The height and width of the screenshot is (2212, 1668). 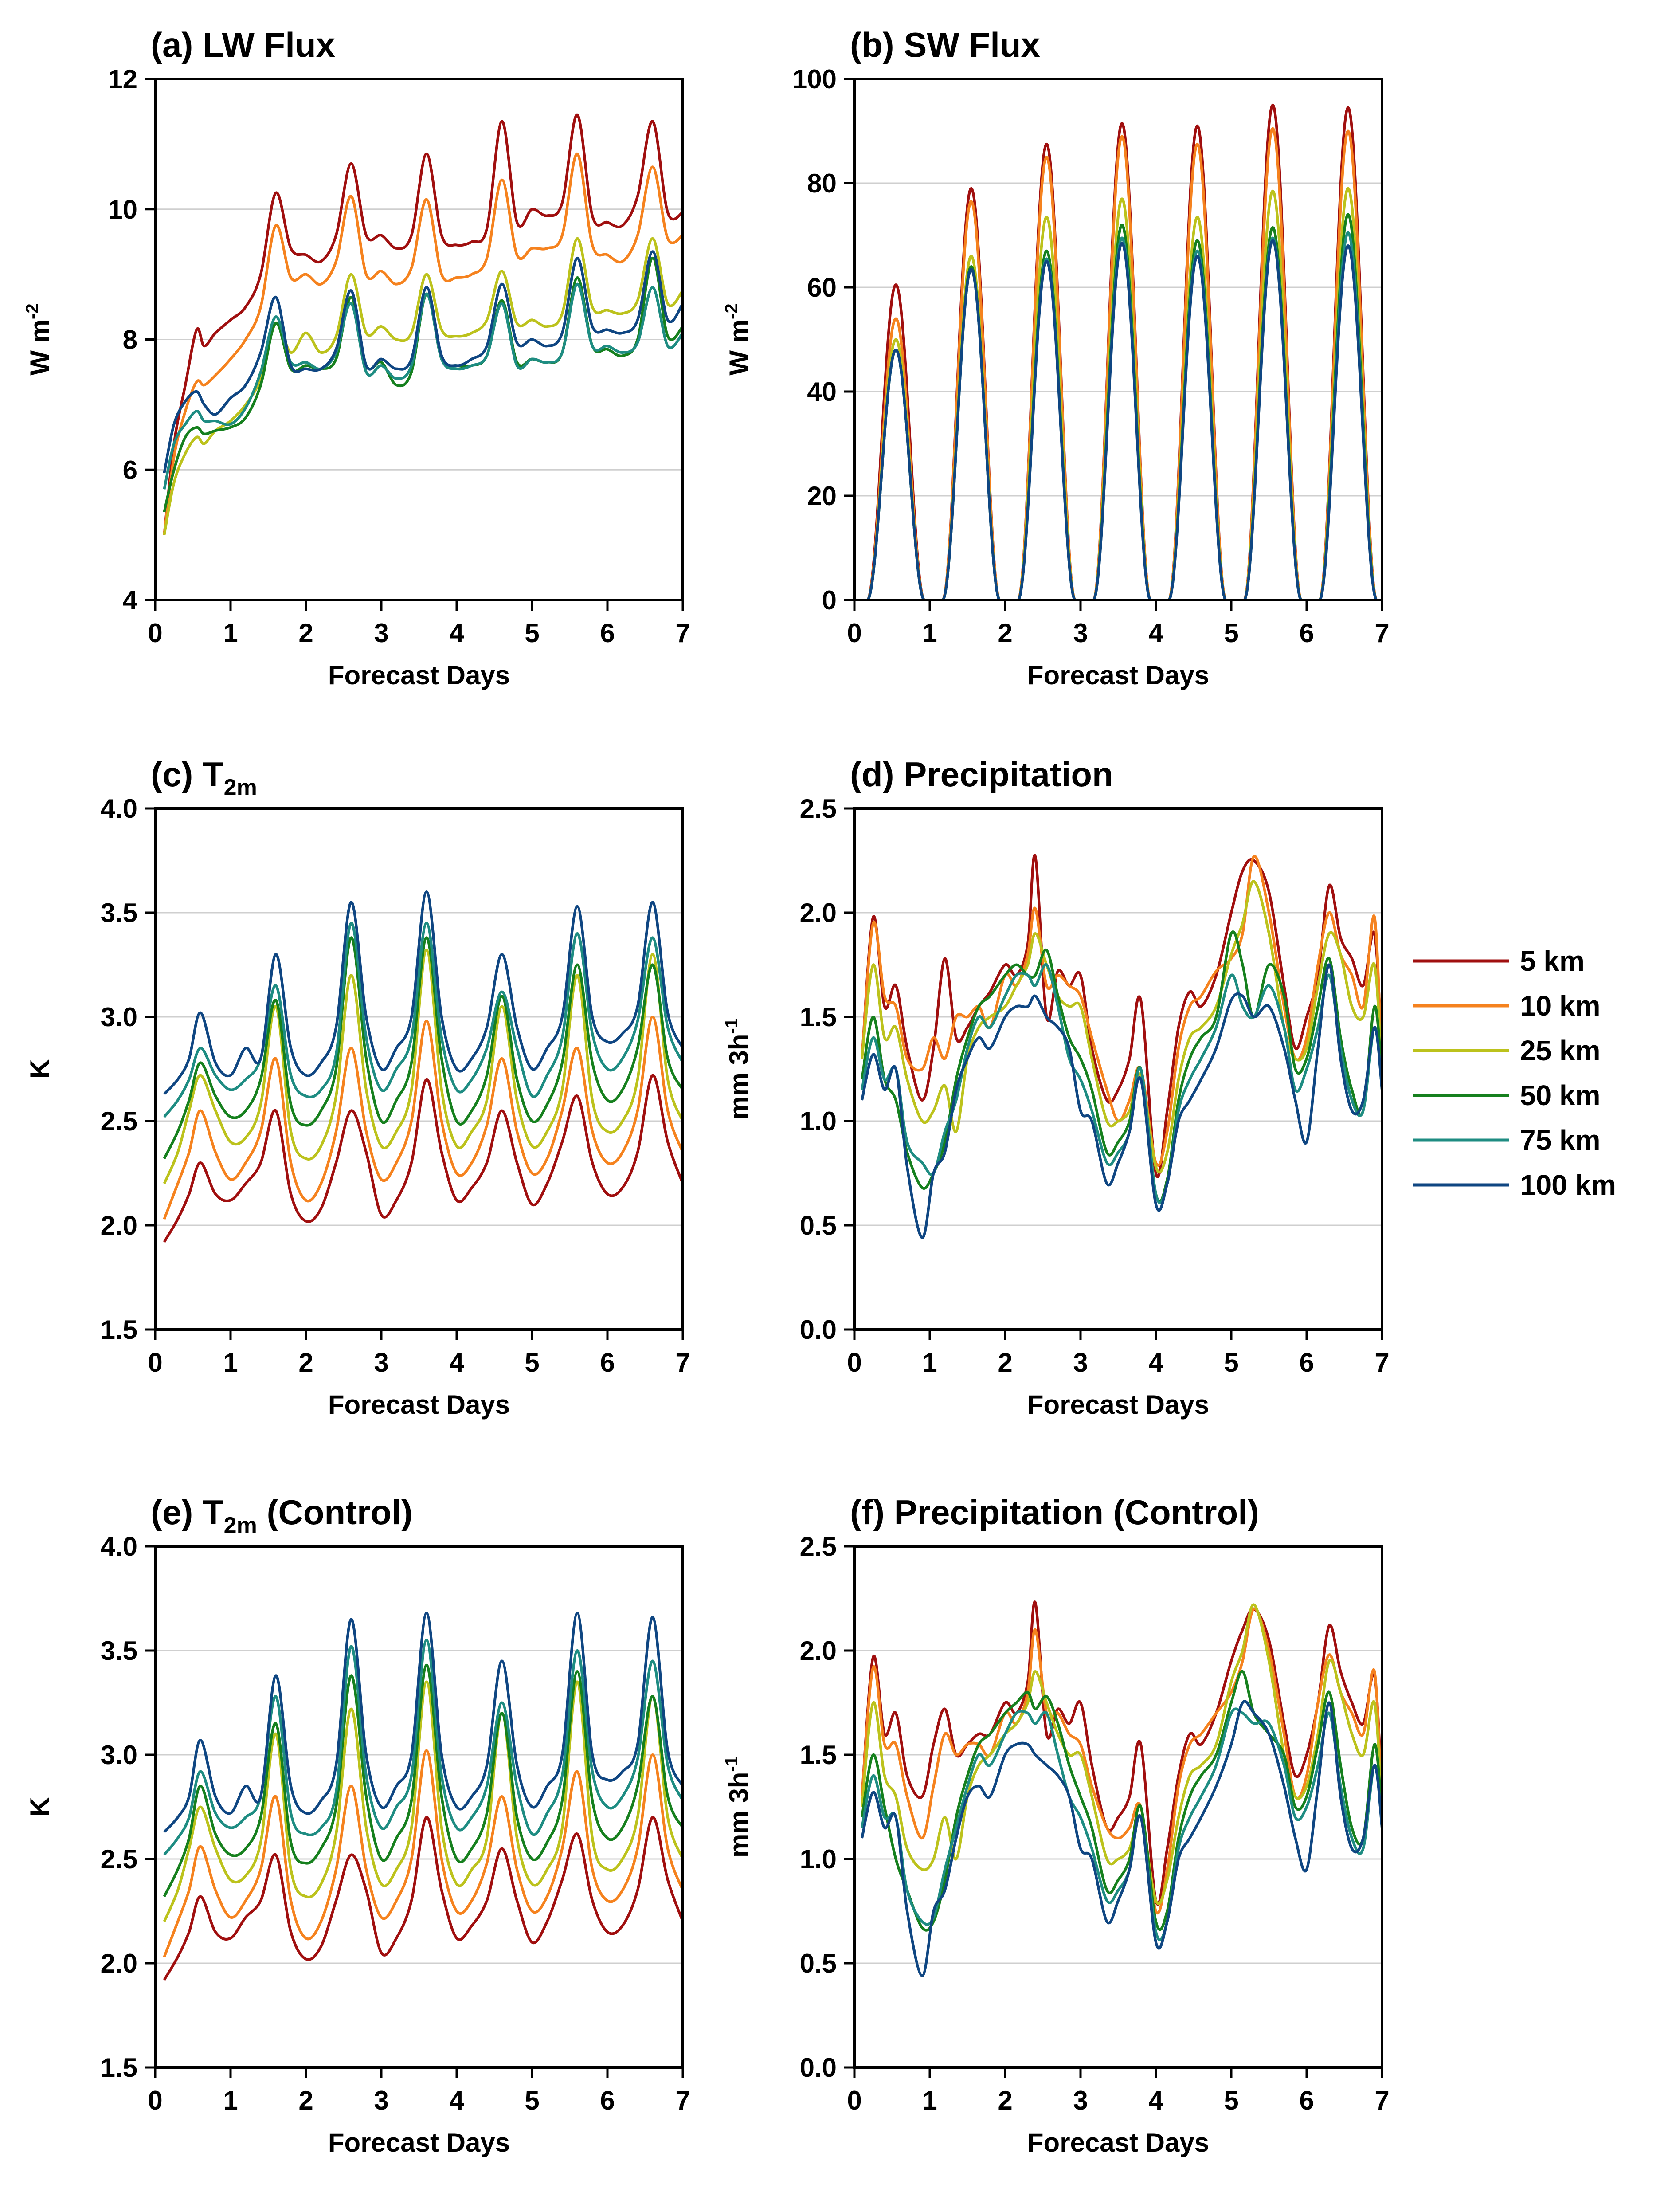 I want to click on y-tick-label: 6, so click(x=130, y=470).